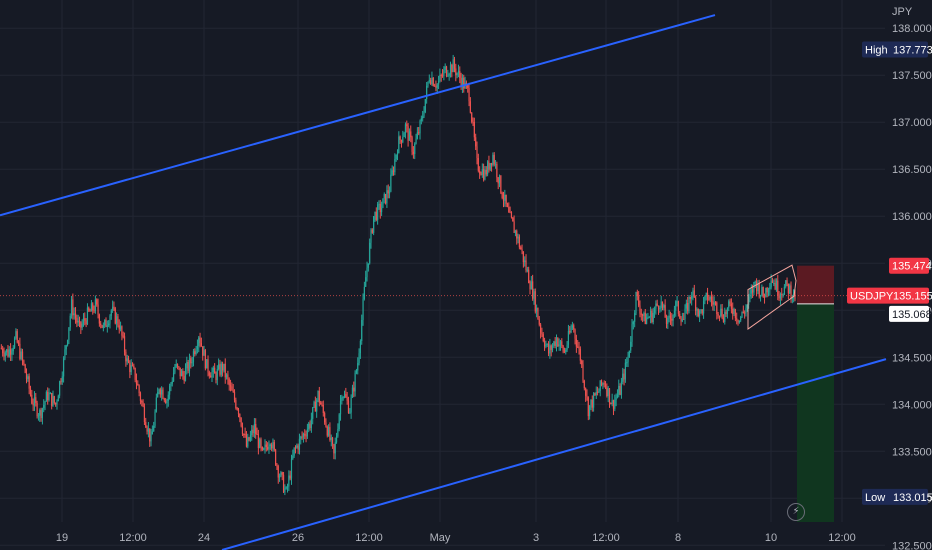 The width and height of the screenshot is (932, 550). Describe the element at coordinates (910, 265) in the screenshot. I see `stop-badge: 135.474` at that location.